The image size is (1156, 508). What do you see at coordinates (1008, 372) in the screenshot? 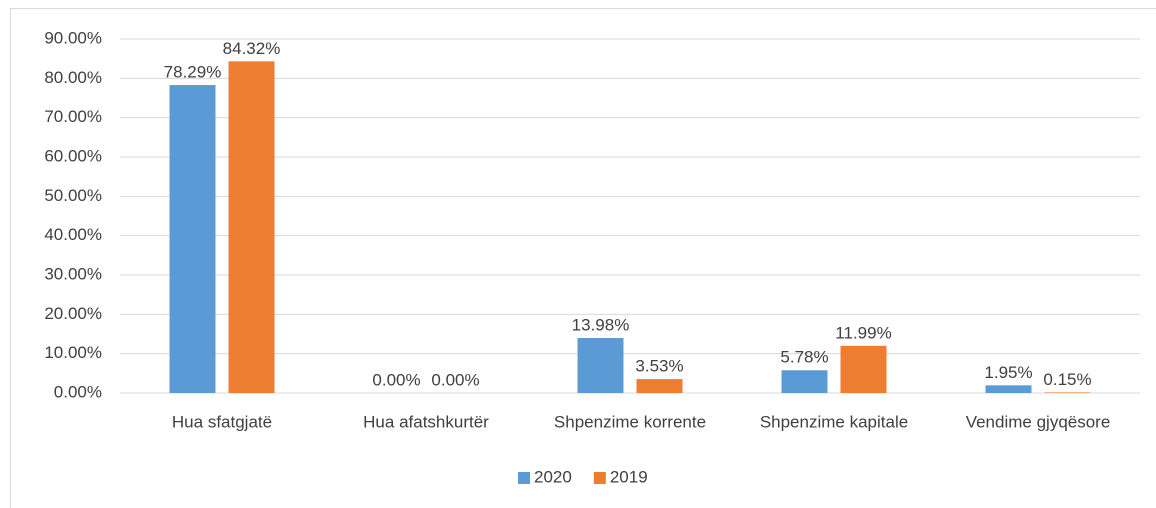
I see `data-label: 1.95%` at bounding box center [1008, 372].